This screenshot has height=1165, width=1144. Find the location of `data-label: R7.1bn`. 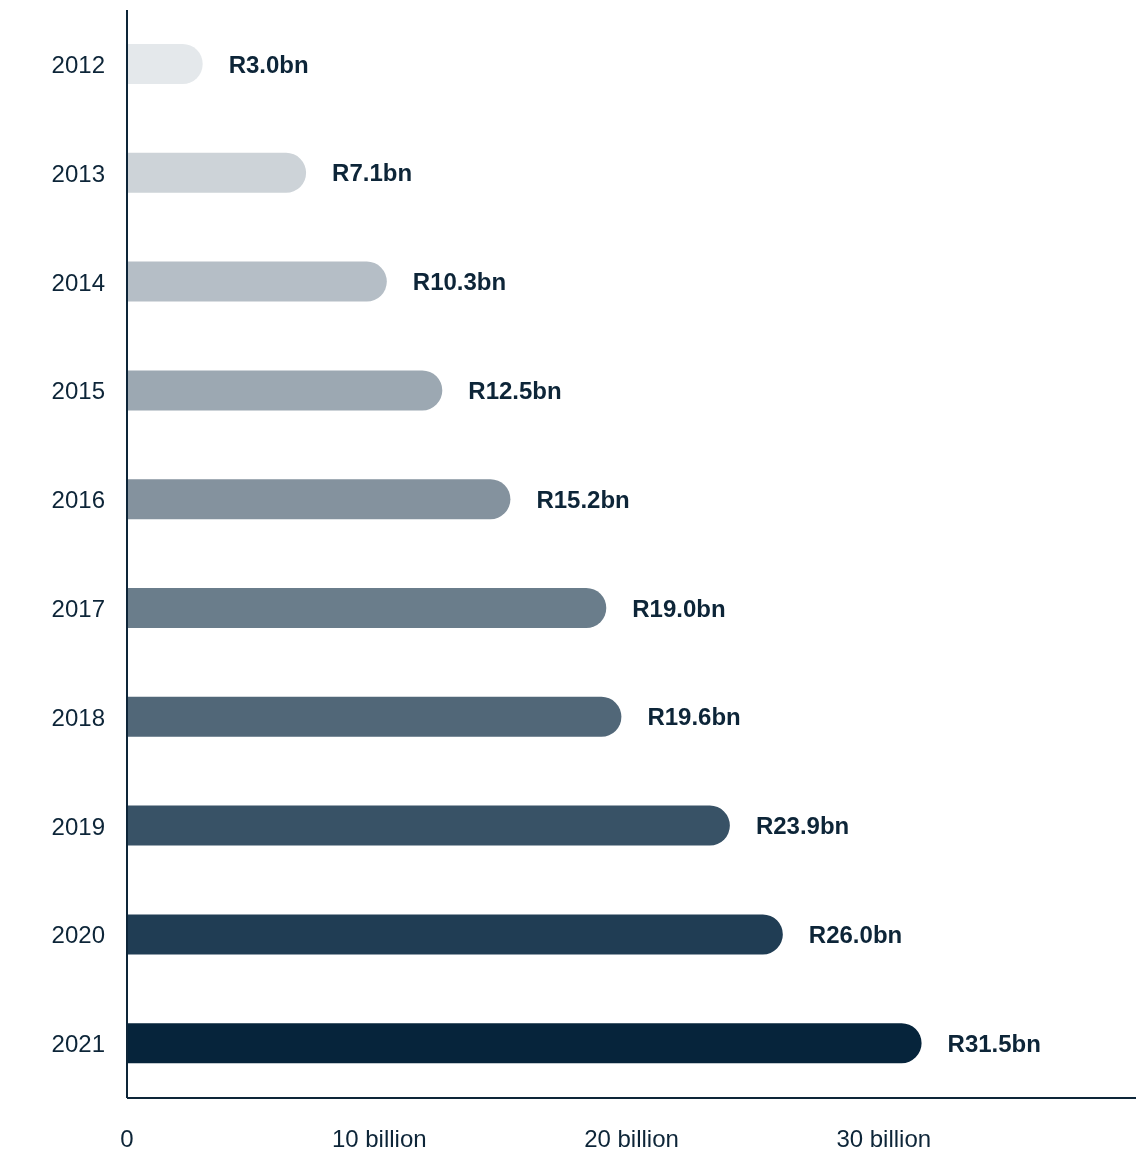

data-label: R7.1bn is located at coordinates (372, 173).